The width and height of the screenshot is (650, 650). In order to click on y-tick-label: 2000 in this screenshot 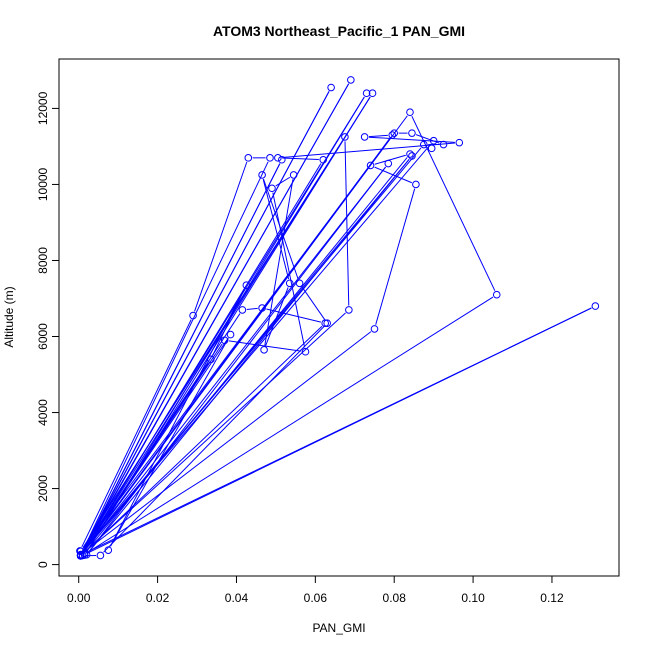, I will do `click(43, 488)`.